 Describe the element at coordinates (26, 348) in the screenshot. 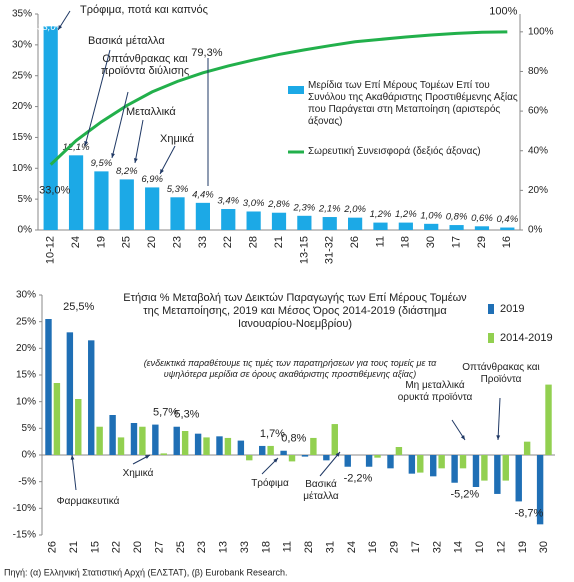

I see `y-tick-label: 20%` at that location.